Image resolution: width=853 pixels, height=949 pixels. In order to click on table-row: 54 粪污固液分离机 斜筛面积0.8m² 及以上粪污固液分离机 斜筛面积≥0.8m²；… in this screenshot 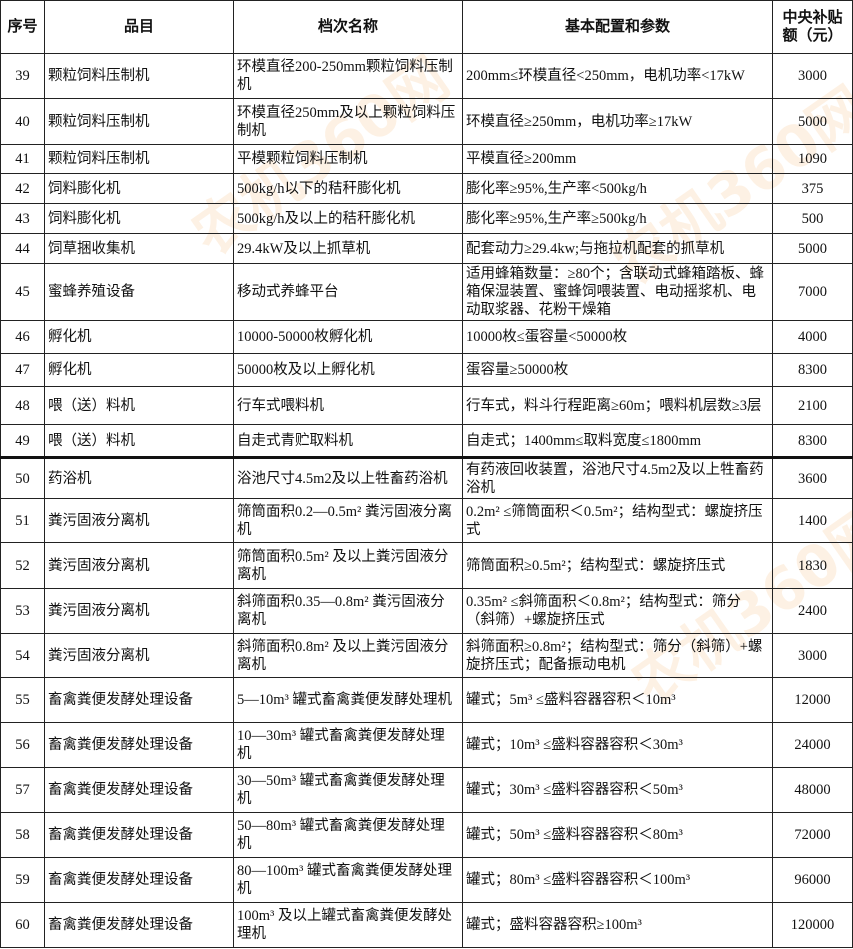, I will do `click(426, 655)`.